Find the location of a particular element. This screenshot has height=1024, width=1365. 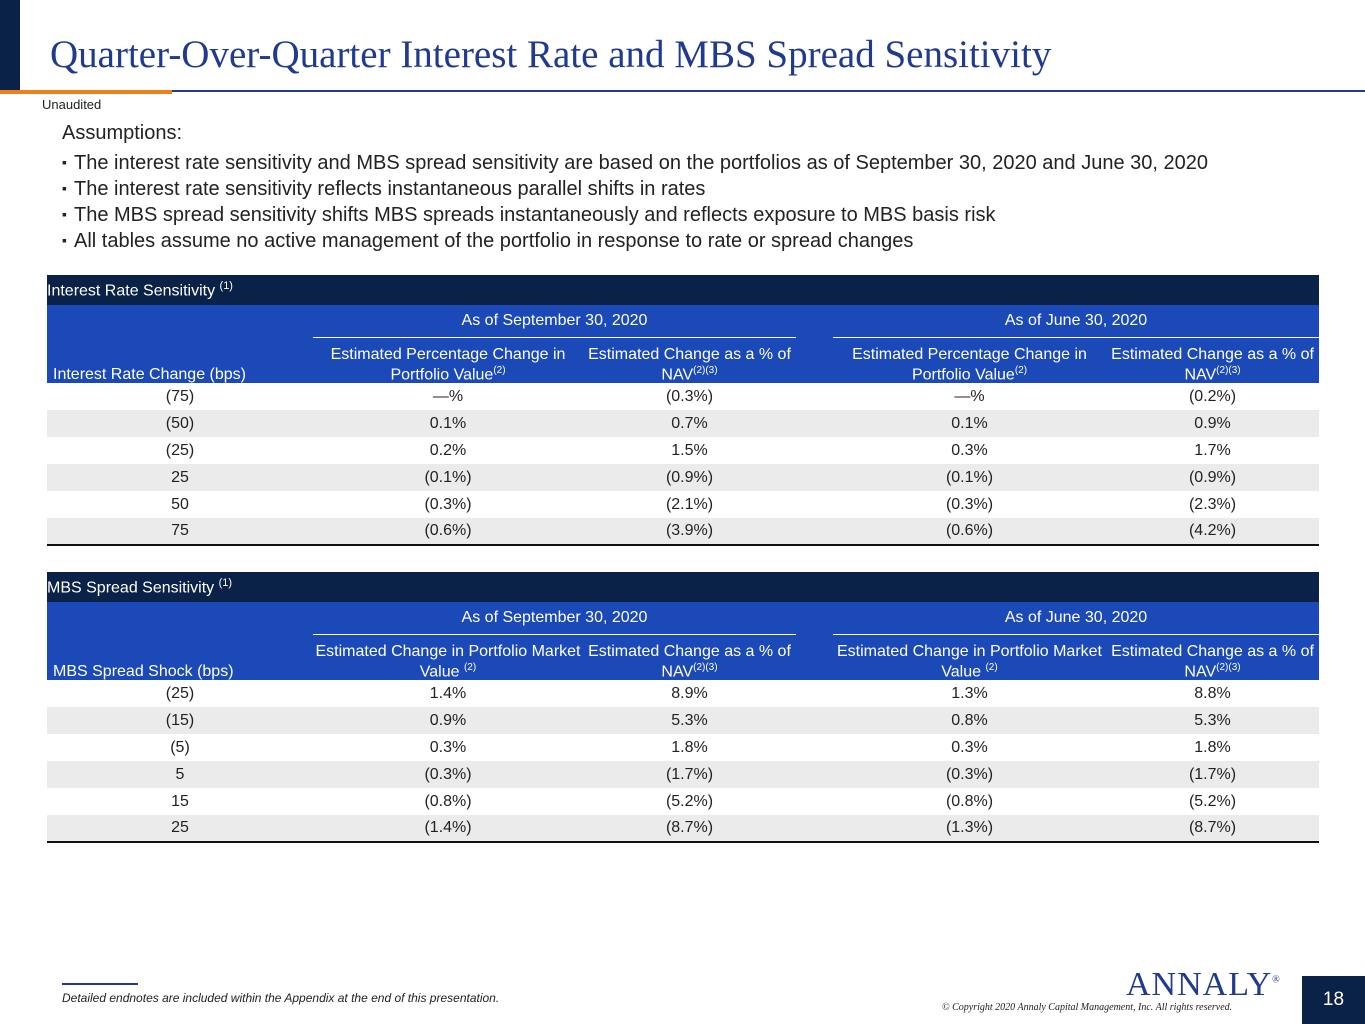

table-title-text: Interest Rate Sensitivity is located at coordinates (131, 291).